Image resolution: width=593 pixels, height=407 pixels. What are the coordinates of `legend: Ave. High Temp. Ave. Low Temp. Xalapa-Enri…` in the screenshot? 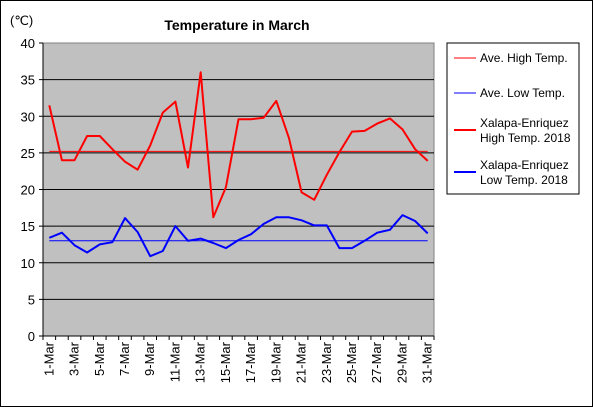 It's located at (513, 118).